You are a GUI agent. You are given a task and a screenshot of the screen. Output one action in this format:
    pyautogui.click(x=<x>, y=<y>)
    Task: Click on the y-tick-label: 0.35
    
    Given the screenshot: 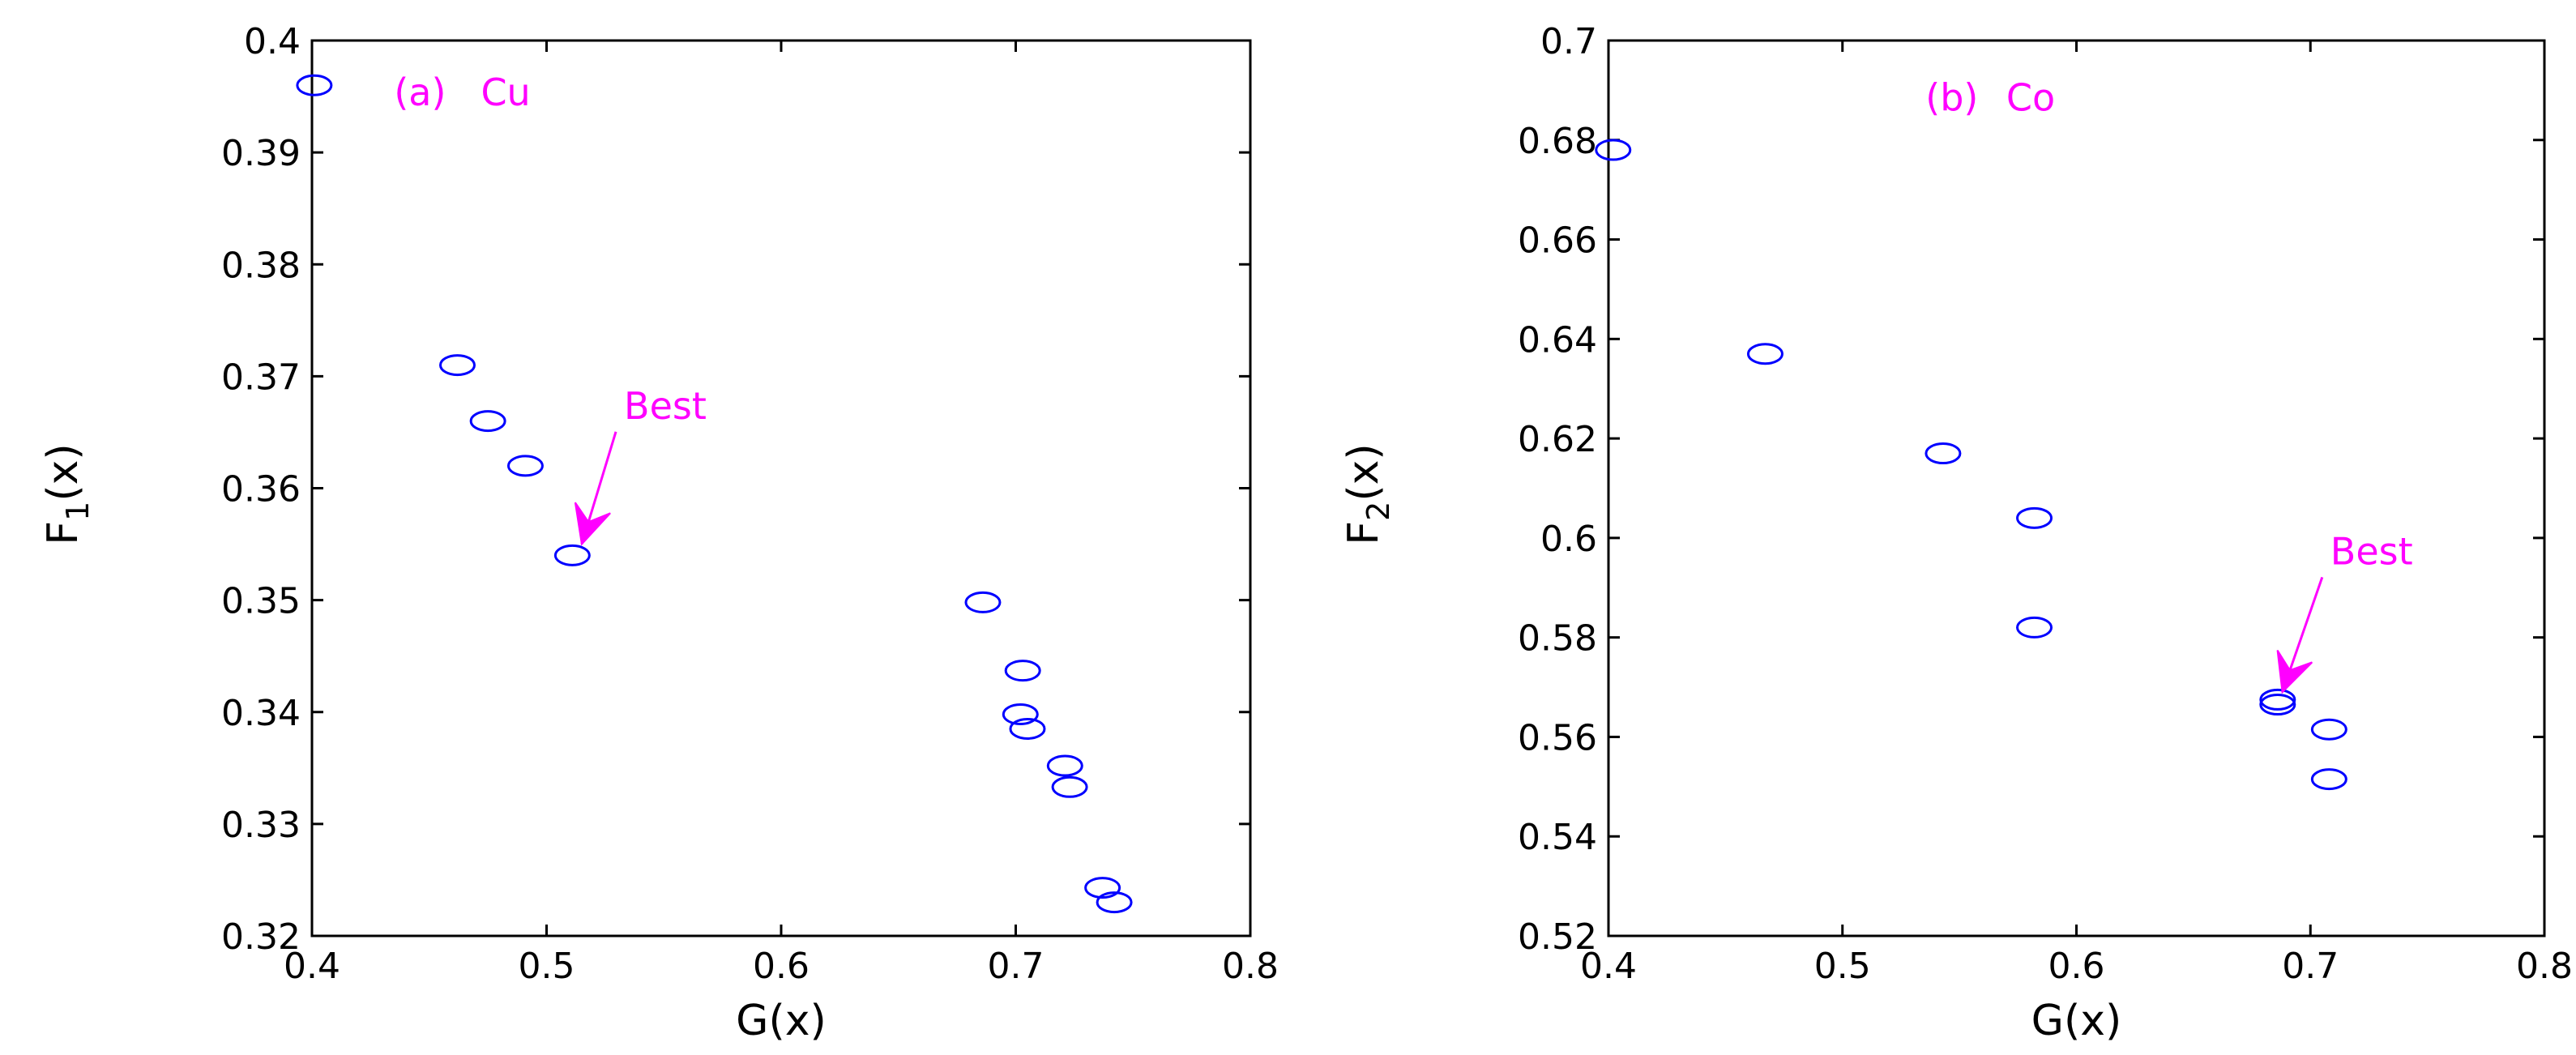 What is the action you would take?
    pyautogui.click(x=261, y=601)
    